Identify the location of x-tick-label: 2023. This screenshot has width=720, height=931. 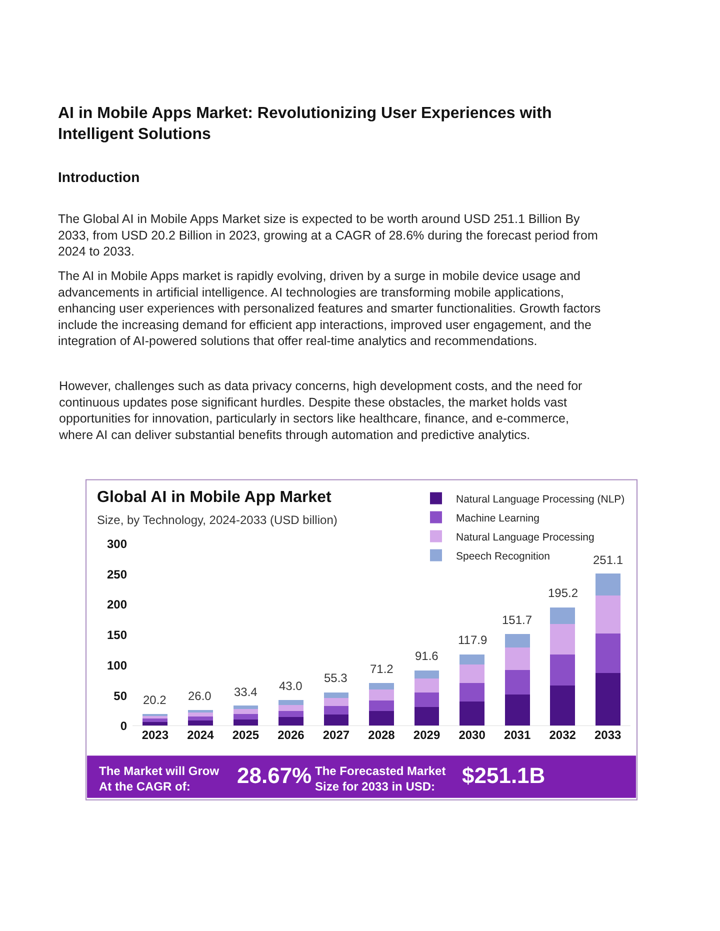
(155, 735).